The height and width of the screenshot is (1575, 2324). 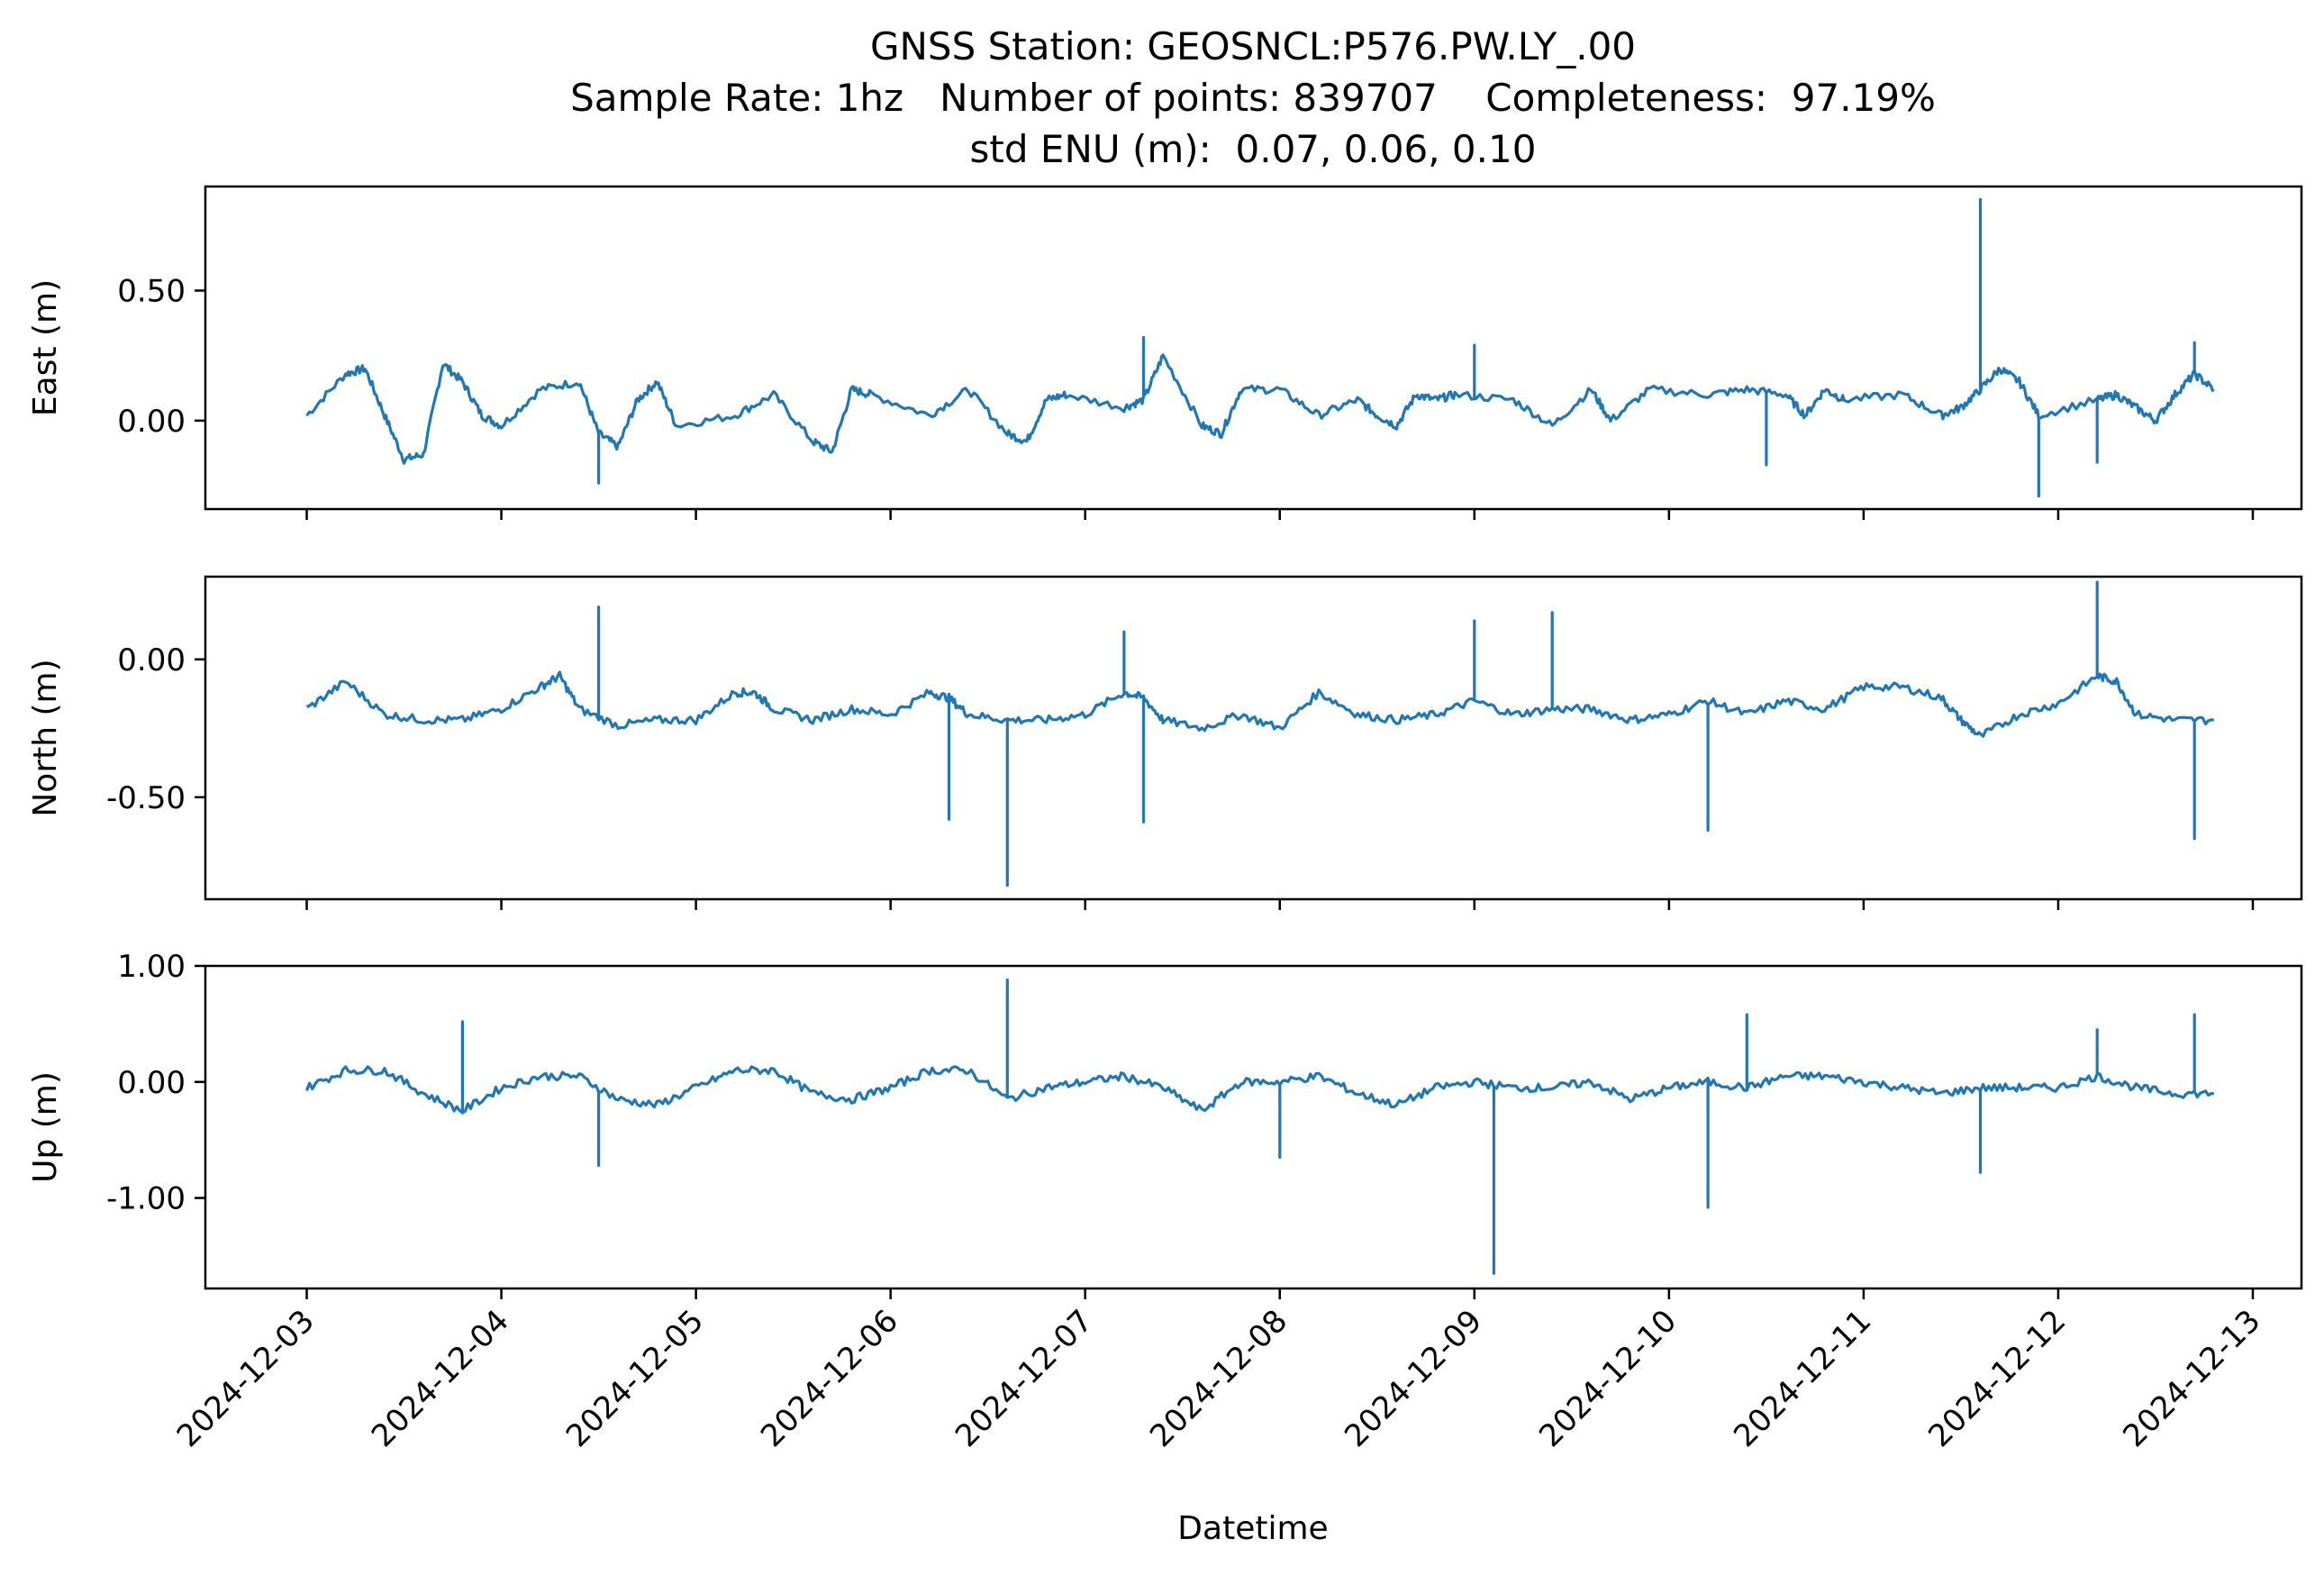 I want to click on x-tick-label: 2024-12-07, so click(x=1024, y=1378).